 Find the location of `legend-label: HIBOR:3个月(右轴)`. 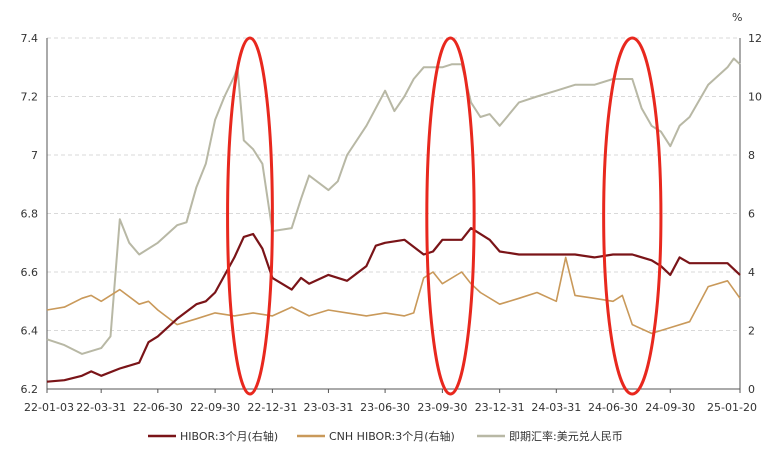

legend-label: HIBOR:3个月(右轴) is located at coordinates (229, 436).